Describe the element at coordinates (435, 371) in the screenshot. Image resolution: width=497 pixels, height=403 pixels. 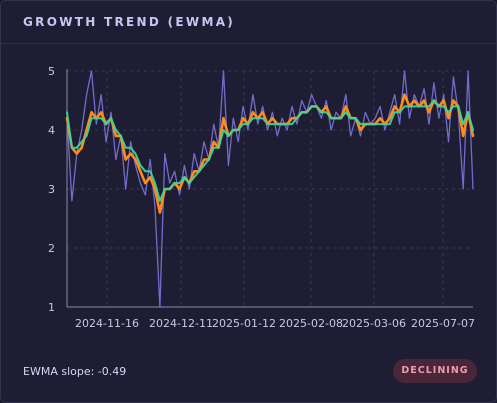
I see `status-badge: DECLINING` at that location.